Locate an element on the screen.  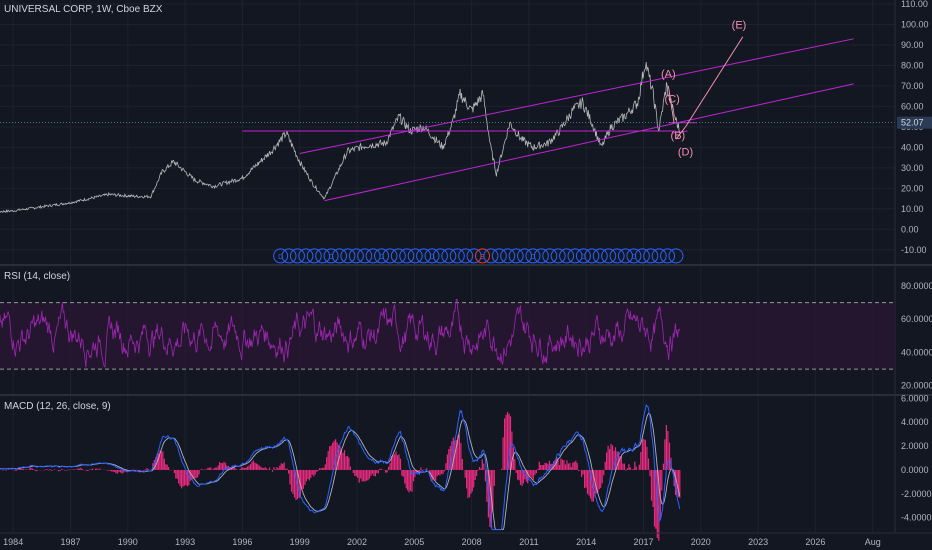
x-tick-label: 1990 is located at coordinates (128, 542).